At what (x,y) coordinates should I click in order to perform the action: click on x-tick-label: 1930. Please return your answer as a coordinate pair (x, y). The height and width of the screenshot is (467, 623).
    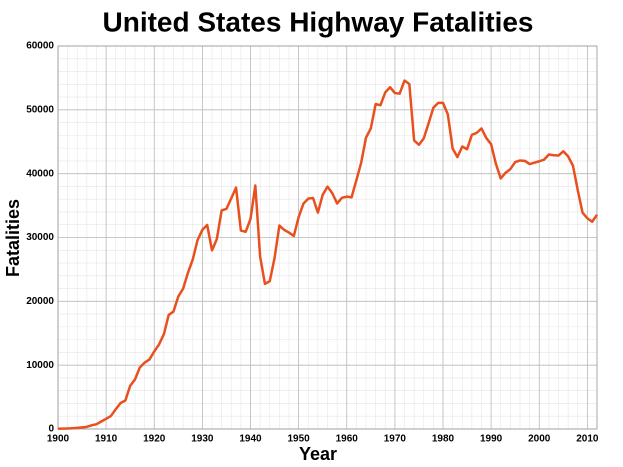
    Looking at the image, I should click on (202, 439).